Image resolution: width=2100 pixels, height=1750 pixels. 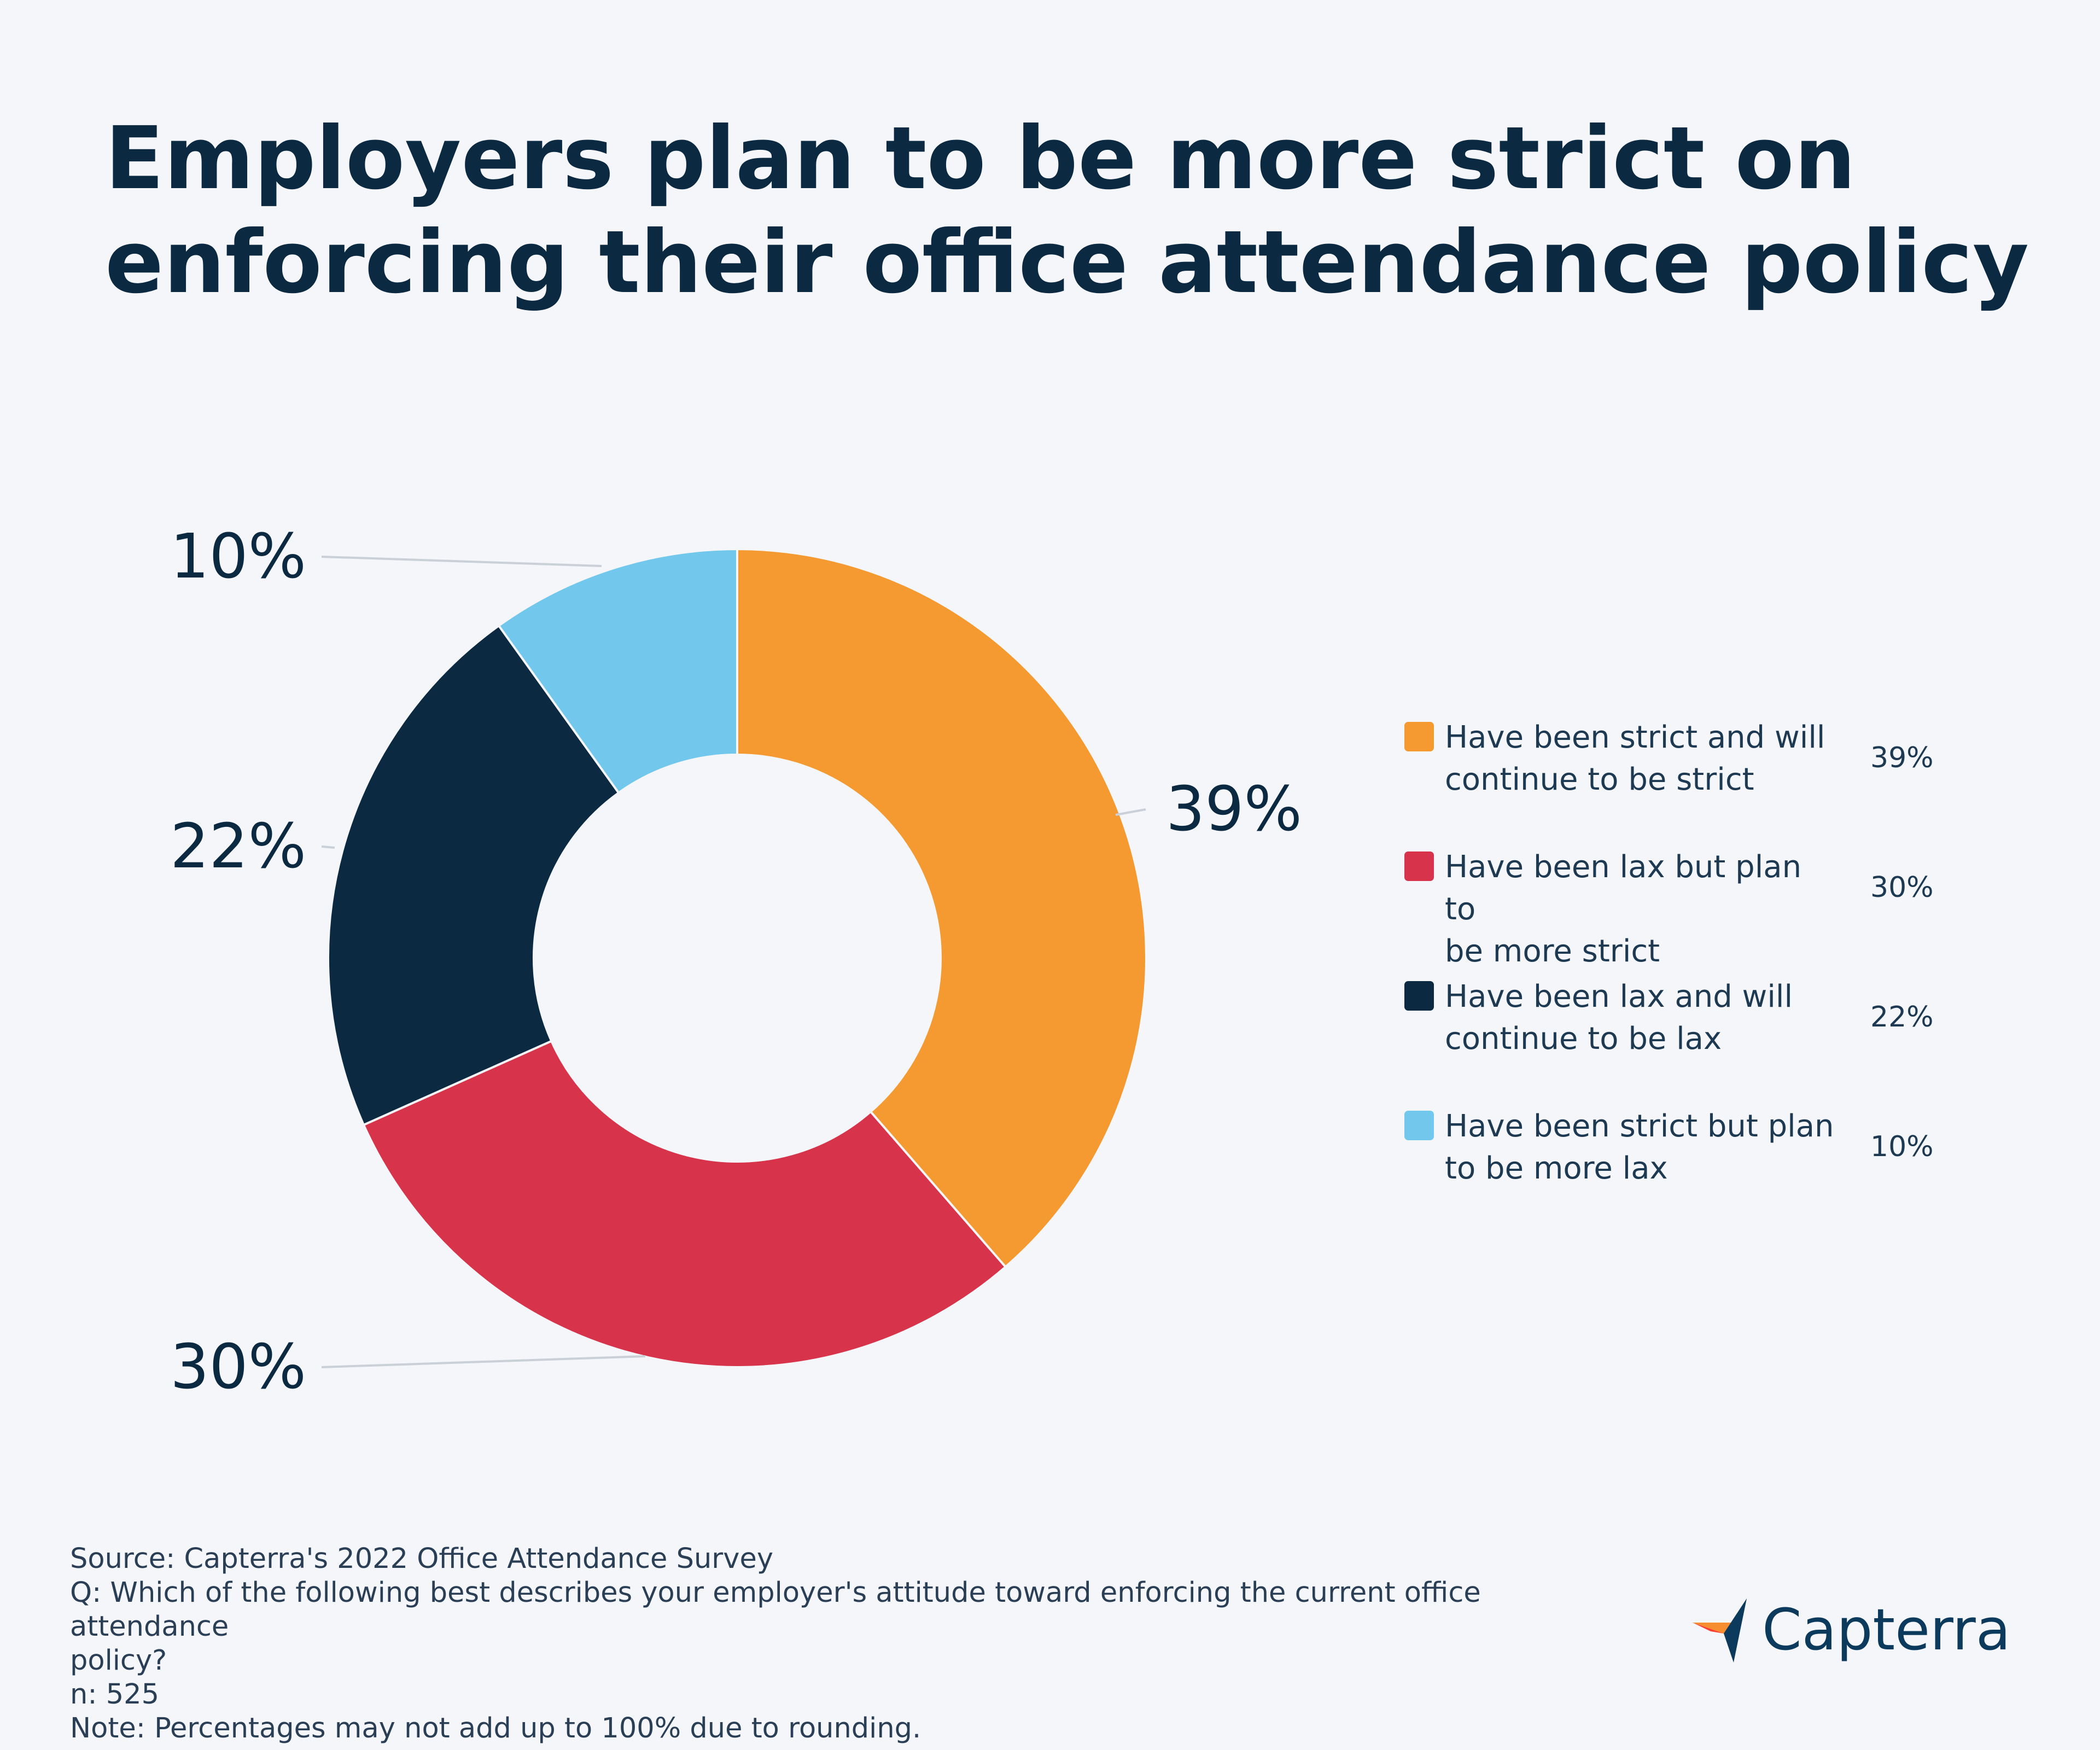 What do you see at coordinates (238, 846) in the screenshot?
I see `slice-value-label: 22%` at bounding box center [238, 846].